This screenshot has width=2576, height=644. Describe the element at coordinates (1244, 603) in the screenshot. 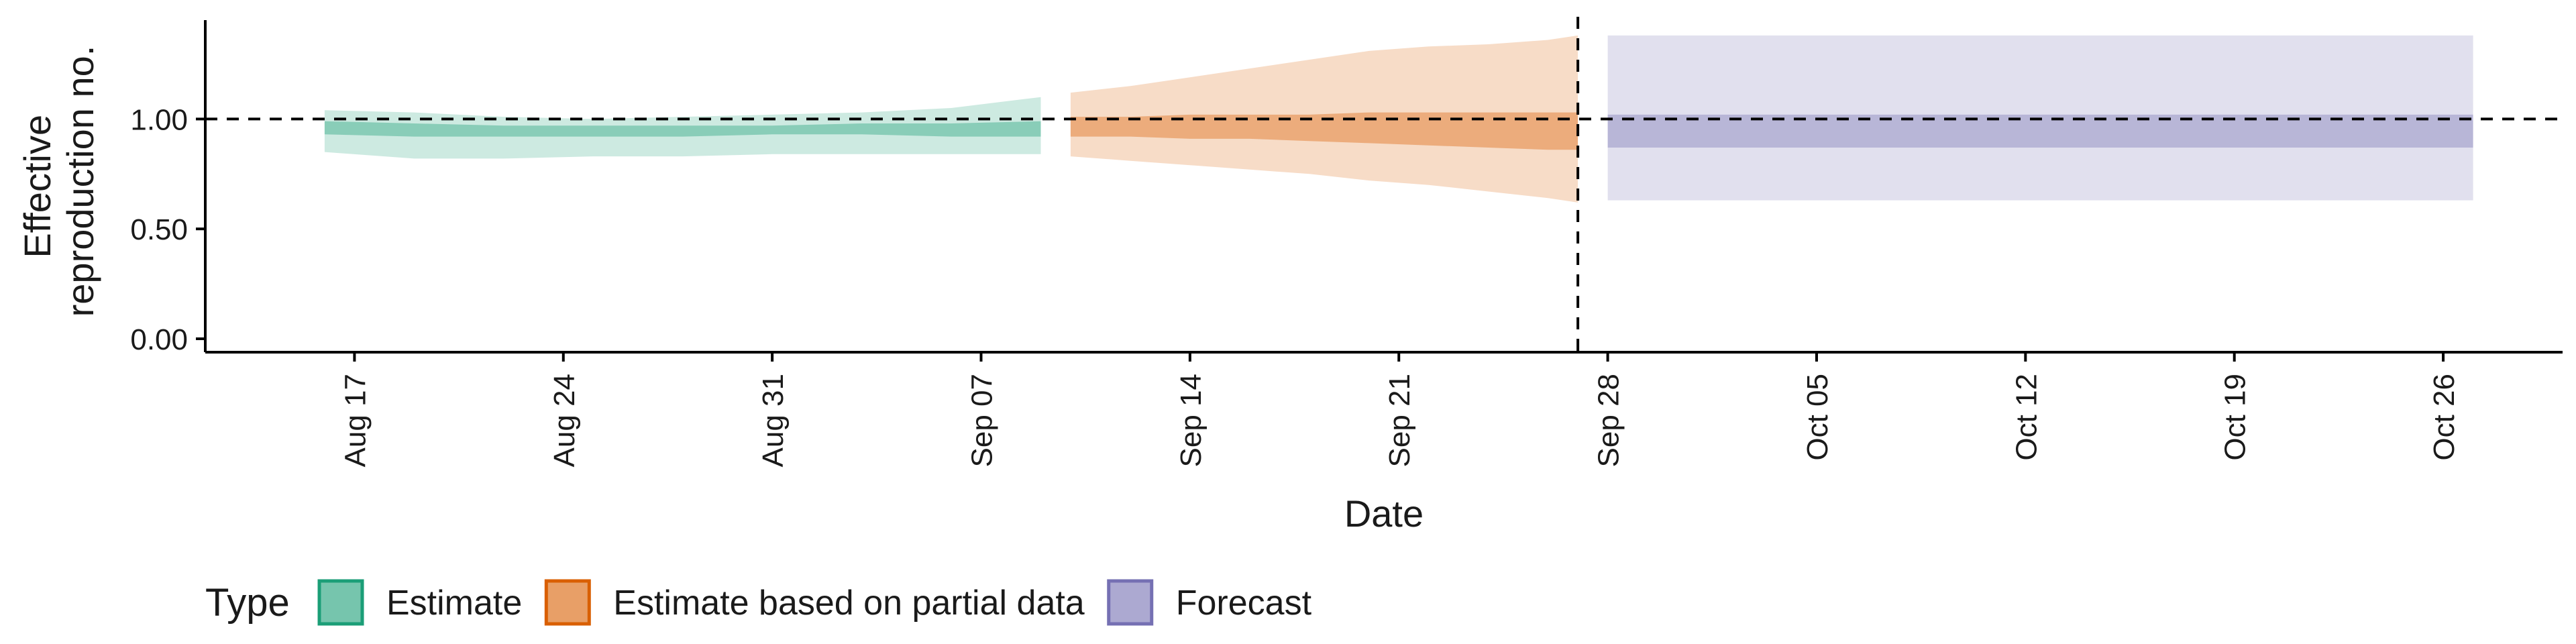

I see `legend-label-forecast: Forecast` at that location.